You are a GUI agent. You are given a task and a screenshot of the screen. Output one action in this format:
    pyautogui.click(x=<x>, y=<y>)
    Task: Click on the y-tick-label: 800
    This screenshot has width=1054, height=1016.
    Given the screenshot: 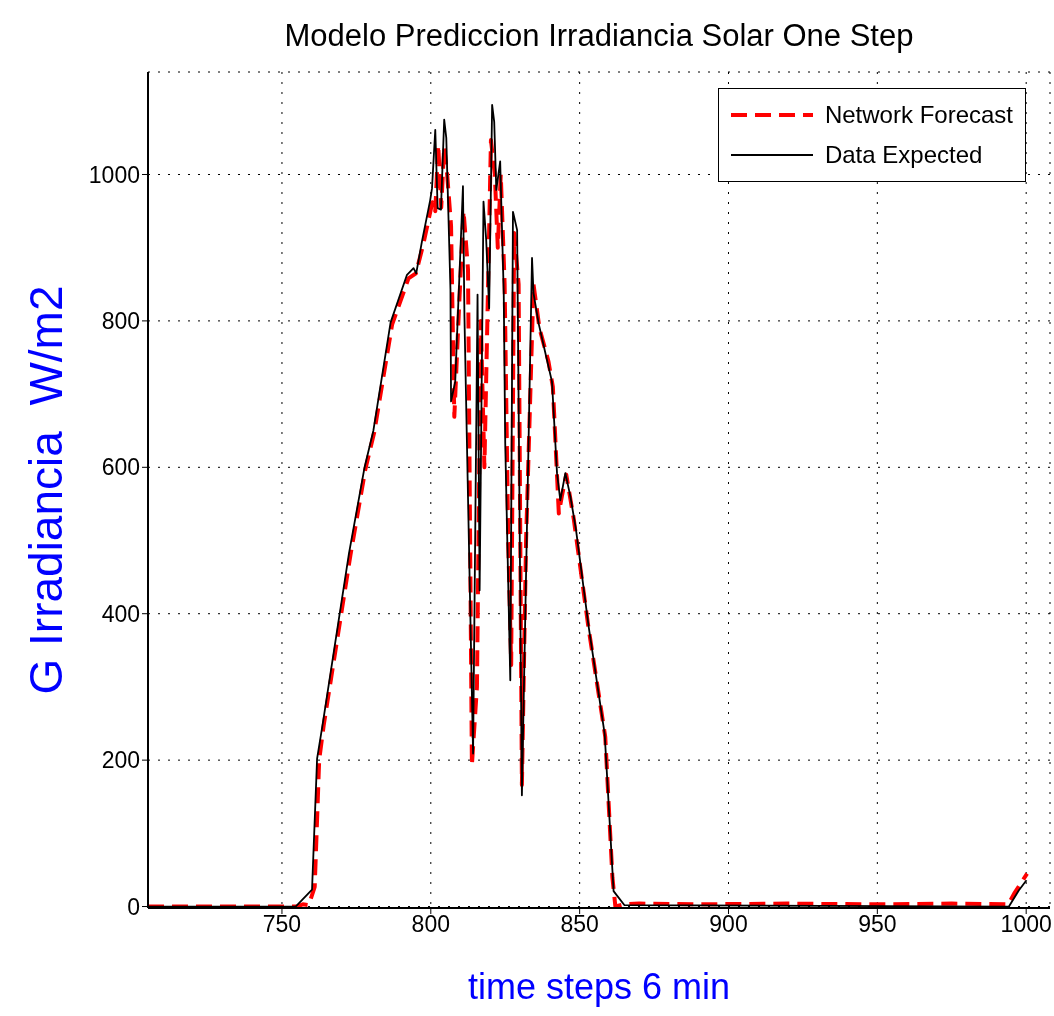 What is the action you would take?
    pyautogui.click(x=120, y=321)
    